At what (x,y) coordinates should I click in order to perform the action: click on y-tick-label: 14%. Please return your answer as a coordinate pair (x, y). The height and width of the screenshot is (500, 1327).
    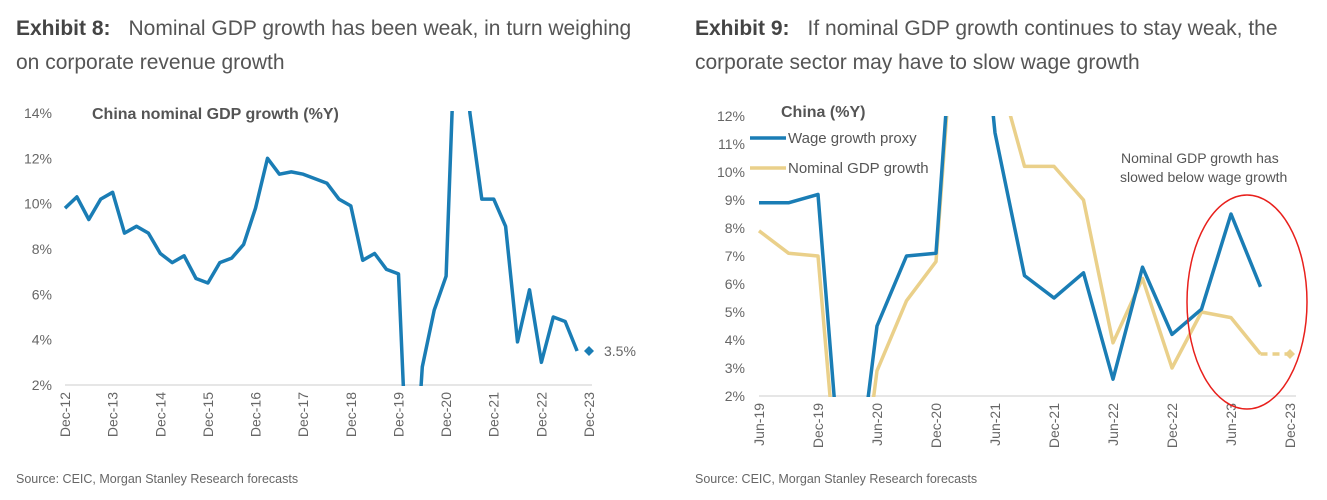
    Looking at the image, I should click on (38, 113).